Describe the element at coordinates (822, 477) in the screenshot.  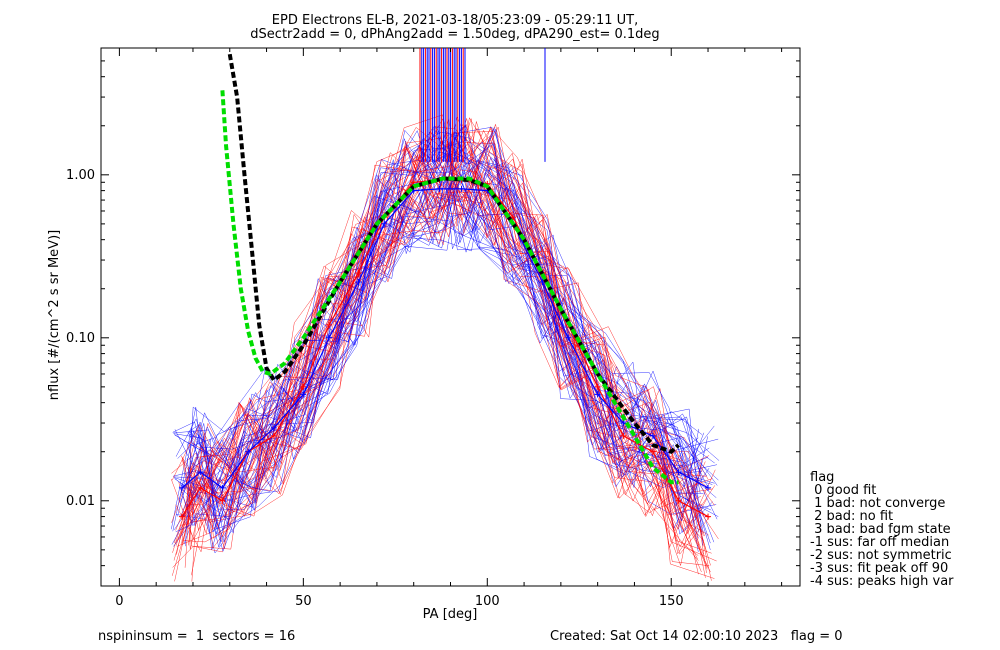
I see `legend-title: flag` at that location.